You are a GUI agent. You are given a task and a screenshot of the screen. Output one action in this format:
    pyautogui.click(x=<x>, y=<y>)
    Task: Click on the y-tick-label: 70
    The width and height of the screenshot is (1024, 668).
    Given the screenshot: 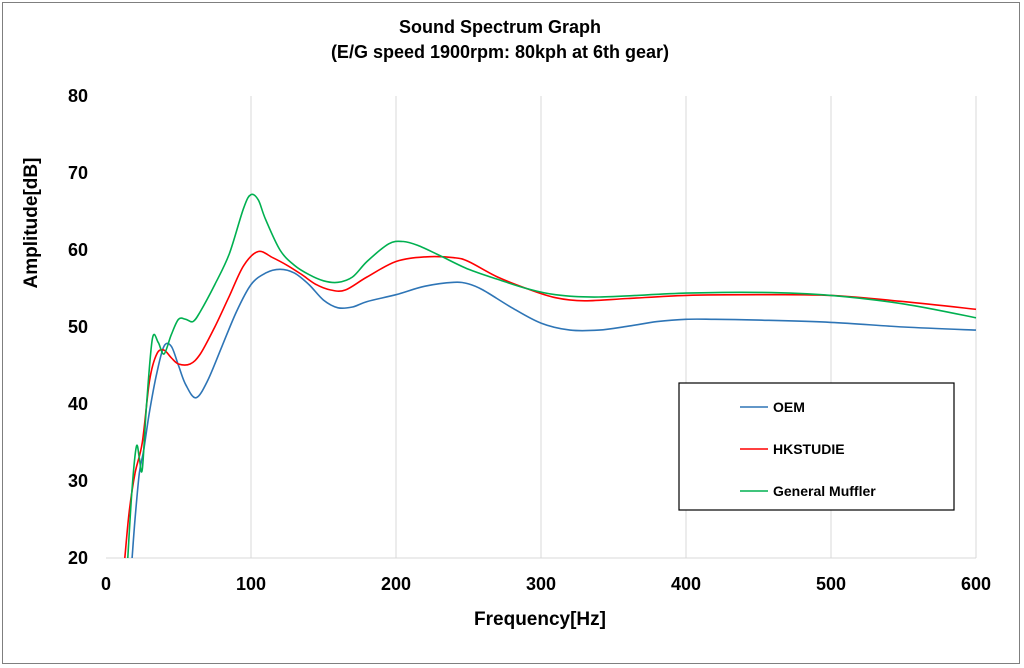 What is the action you would take?
    pyautogui.click(x=78, y=173)
    